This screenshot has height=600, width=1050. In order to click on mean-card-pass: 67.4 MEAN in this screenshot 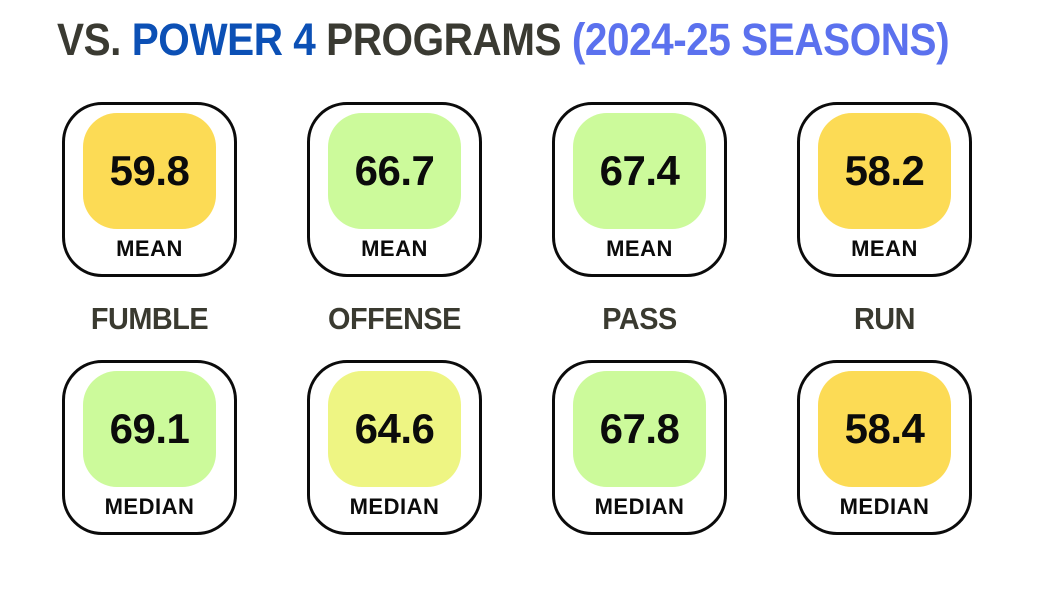, I will do `click(639, 189)`.